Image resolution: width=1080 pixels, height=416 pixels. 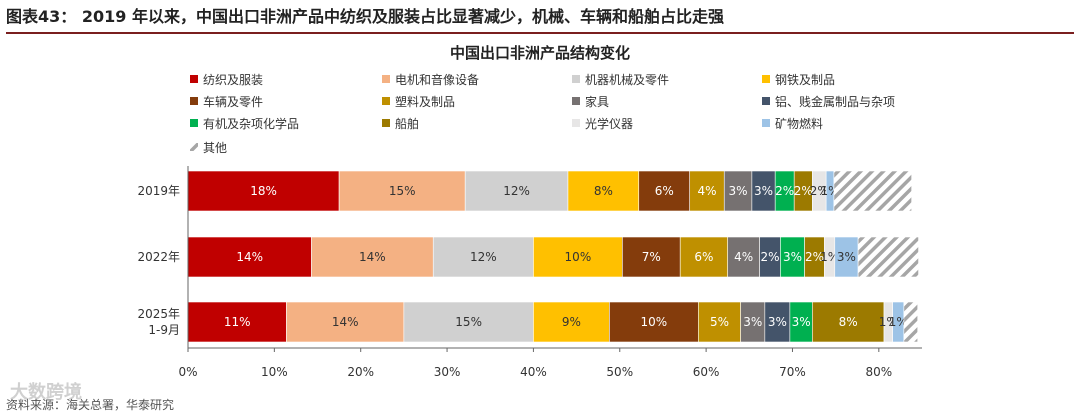 I want to click on legend-label-11: 矿物燃料, so click(x=799, y=123).